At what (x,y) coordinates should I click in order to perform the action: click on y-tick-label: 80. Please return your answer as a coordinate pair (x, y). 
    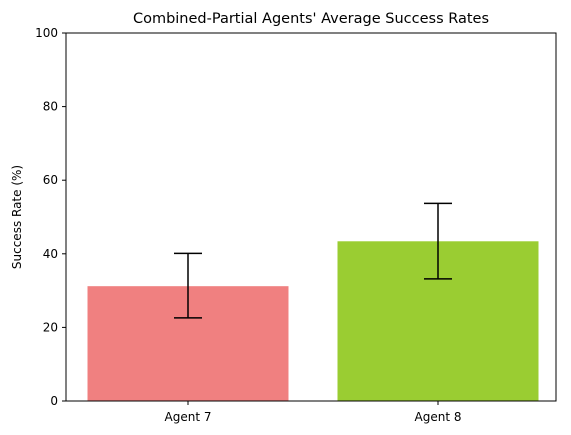
    Looking at the image, I should click on (50, 107).